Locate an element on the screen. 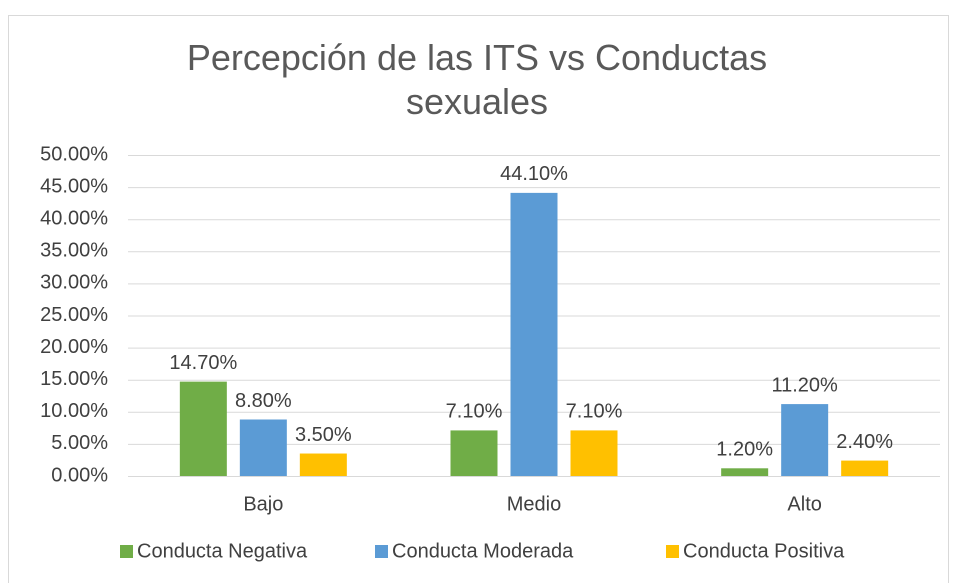 The image size is (954, 583). data-label: 44.10% is located at coordinates (534, 174).